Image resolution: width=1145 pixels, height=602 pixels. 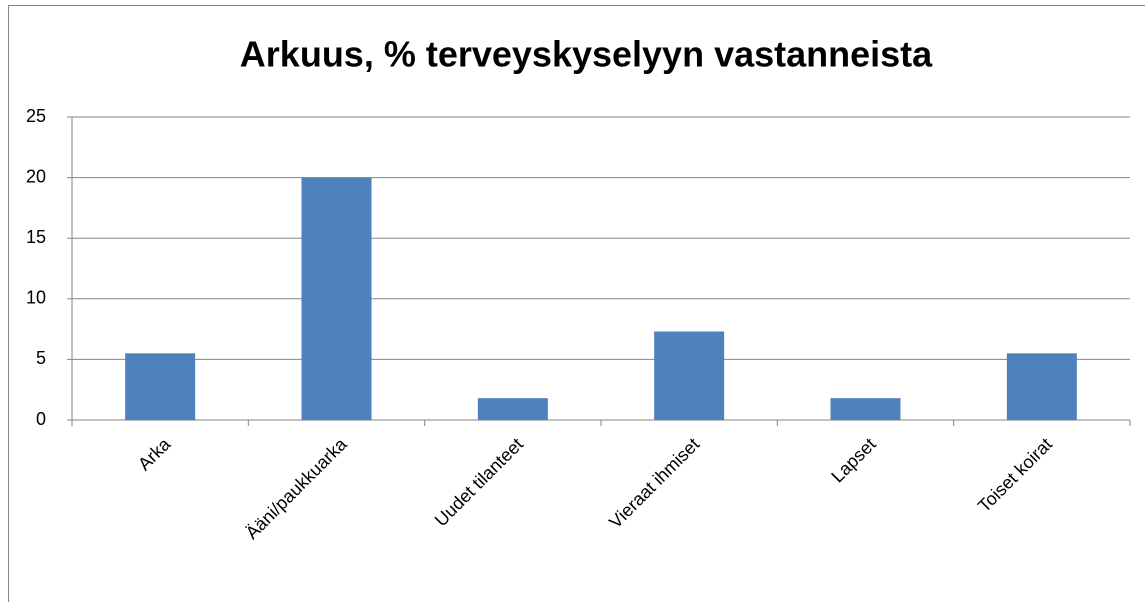 What do you see at coordinates (1015, 475) in the screenshot?
I see `x-tick-label: Toiset koirat` at bounding box center [1015, 475].